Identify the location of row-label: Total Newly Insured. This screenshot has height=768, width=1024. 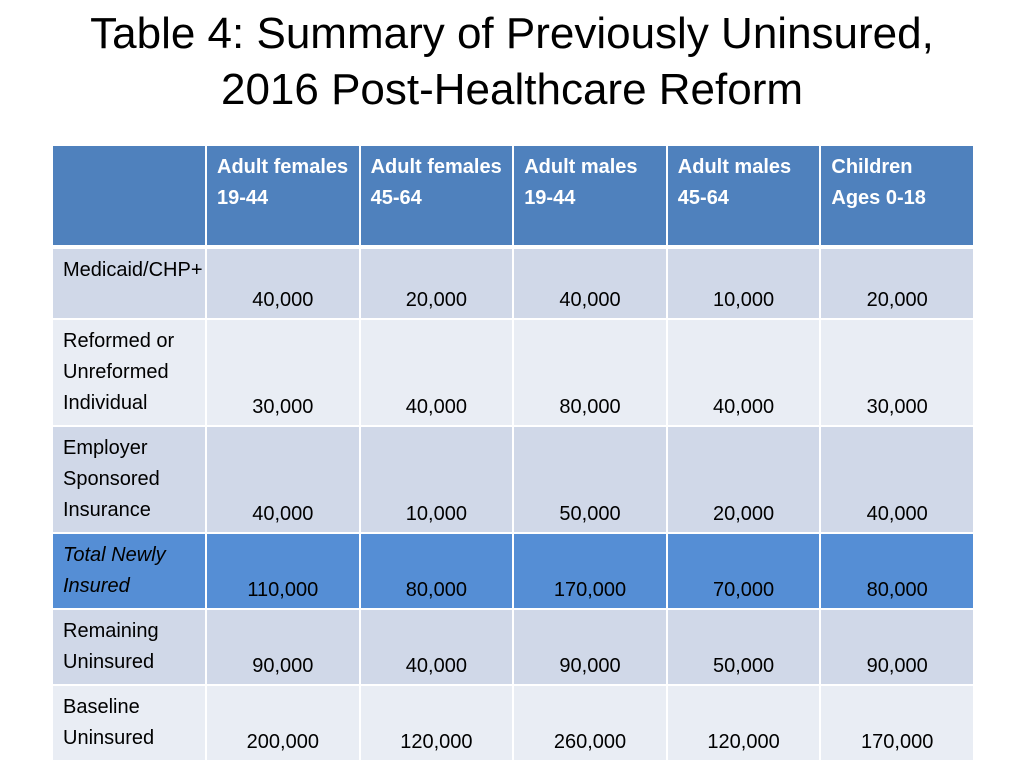
(129, 571).